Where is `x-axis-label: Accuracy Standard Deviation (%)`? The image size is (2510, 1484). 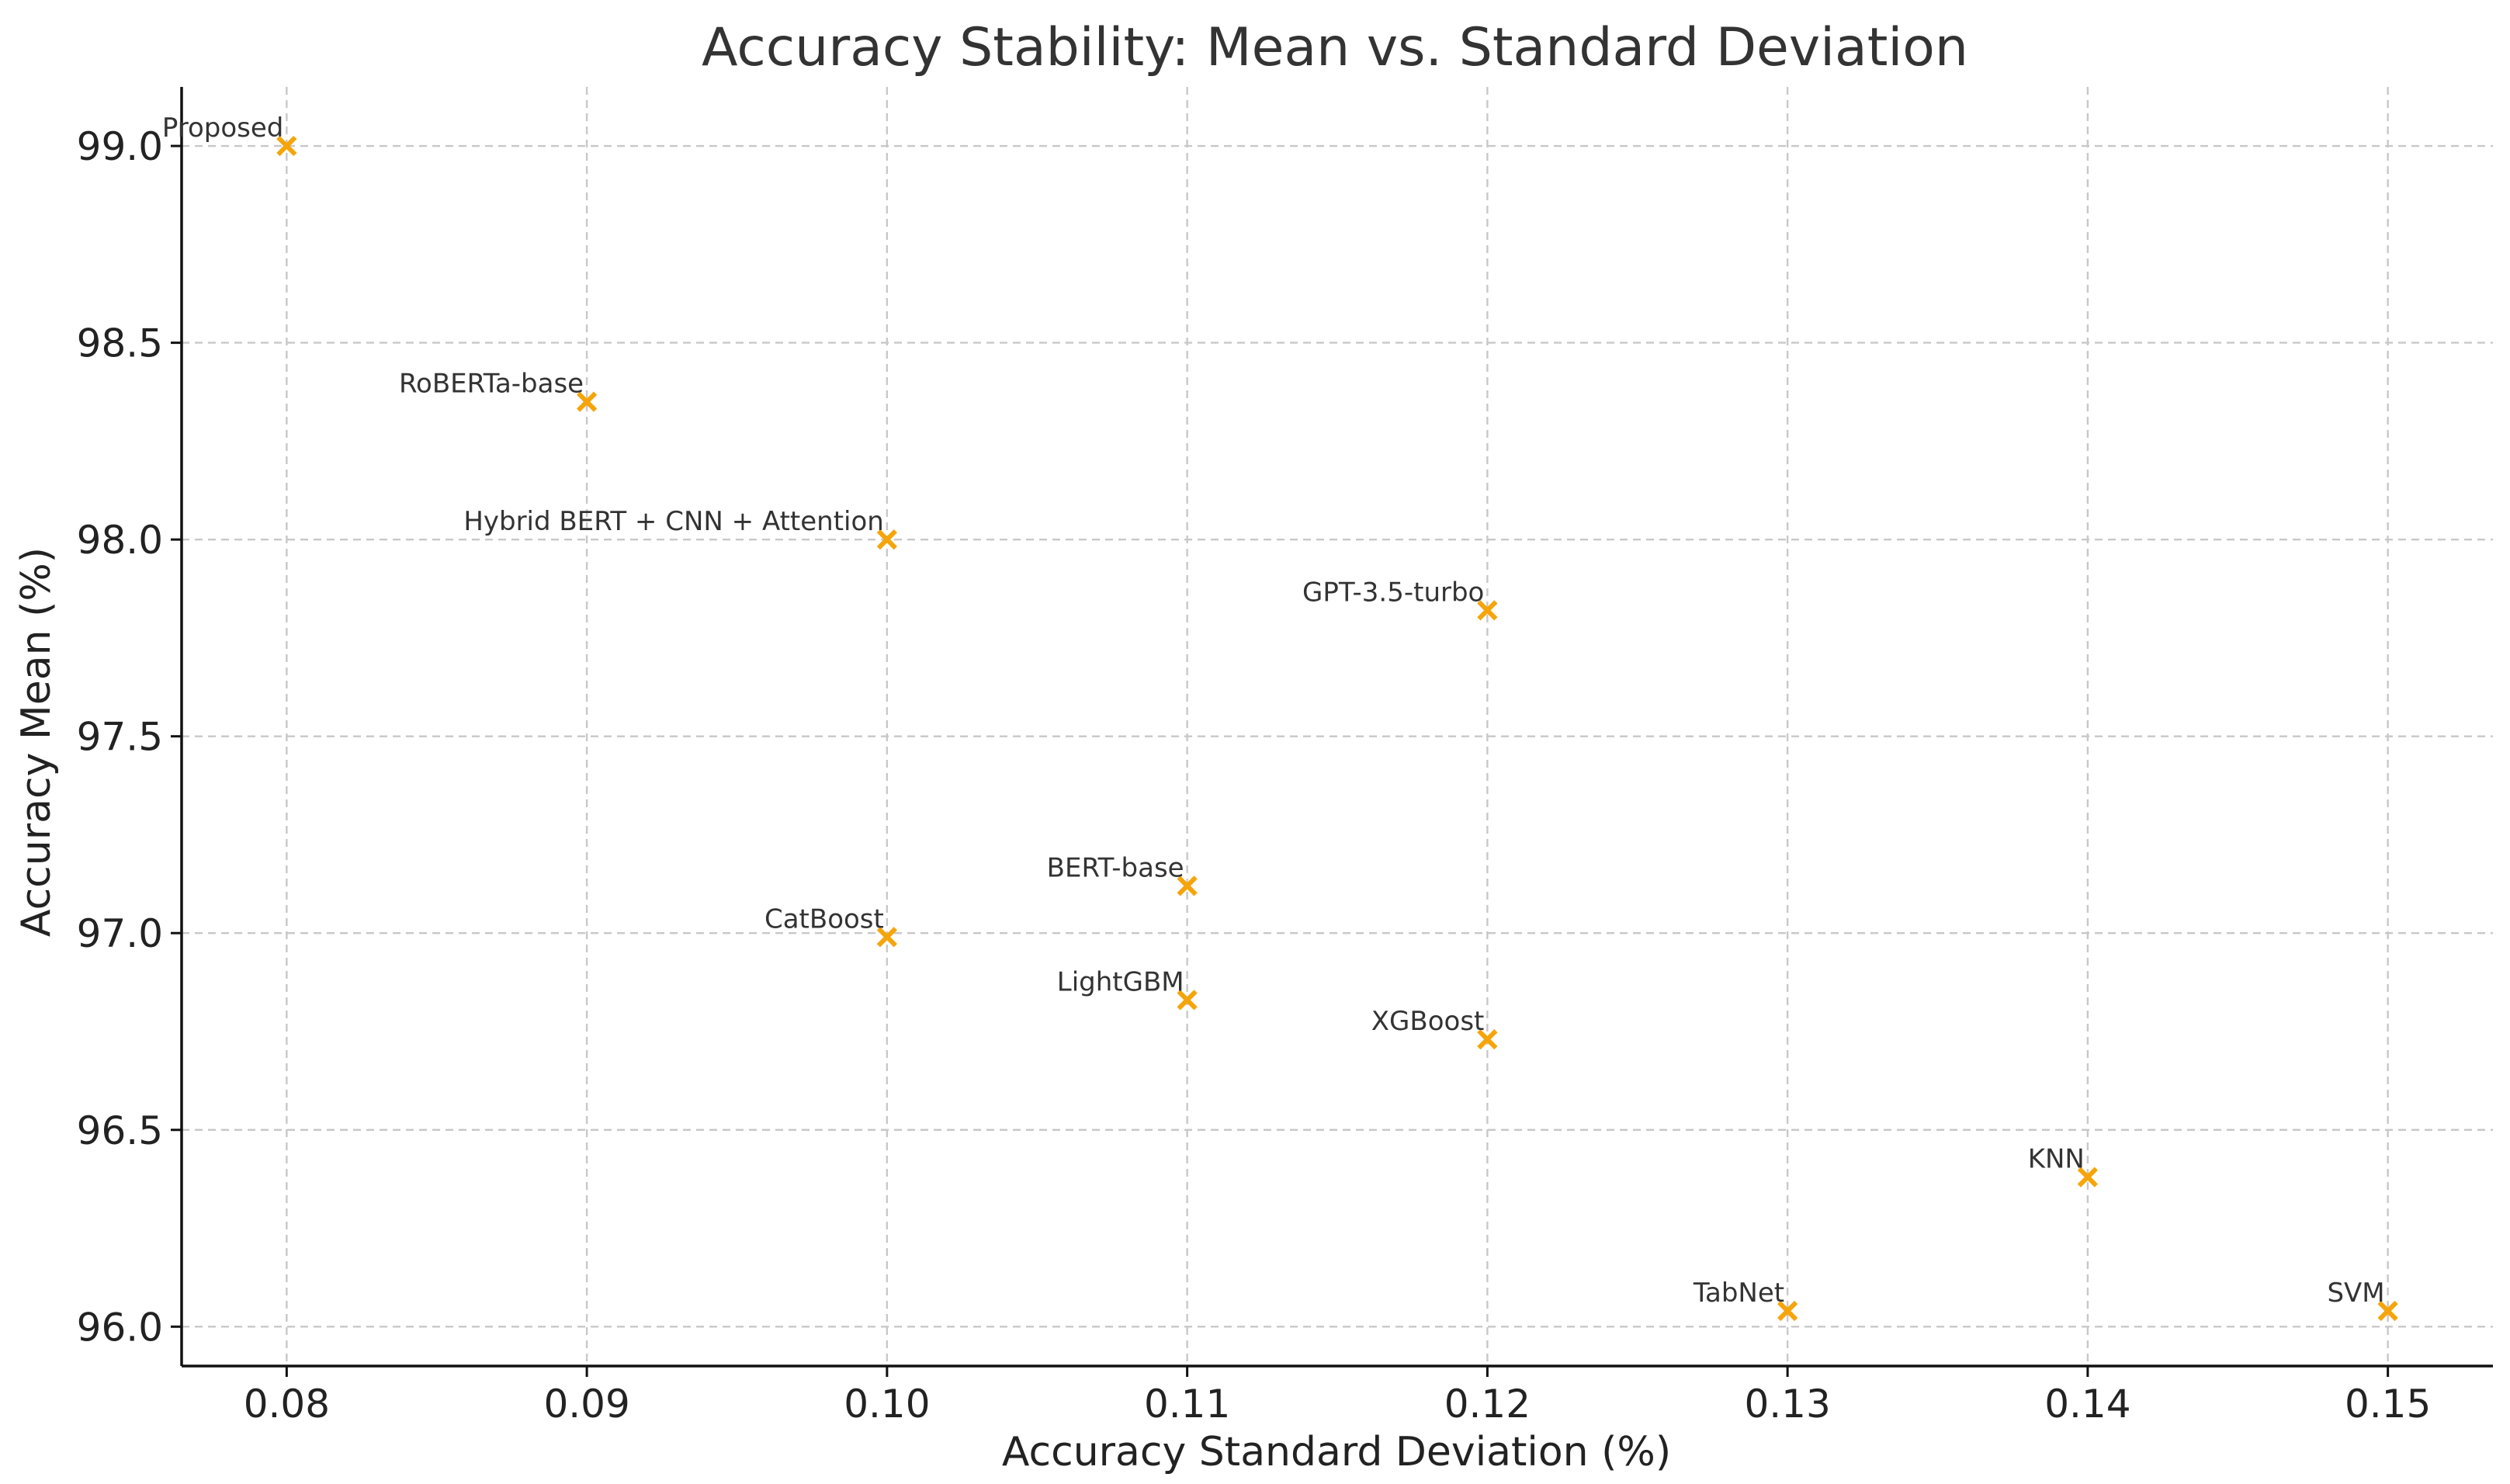
x-axis-label: Accuracy Standard Deviation (%) is located at coordinates (1336, 1452).